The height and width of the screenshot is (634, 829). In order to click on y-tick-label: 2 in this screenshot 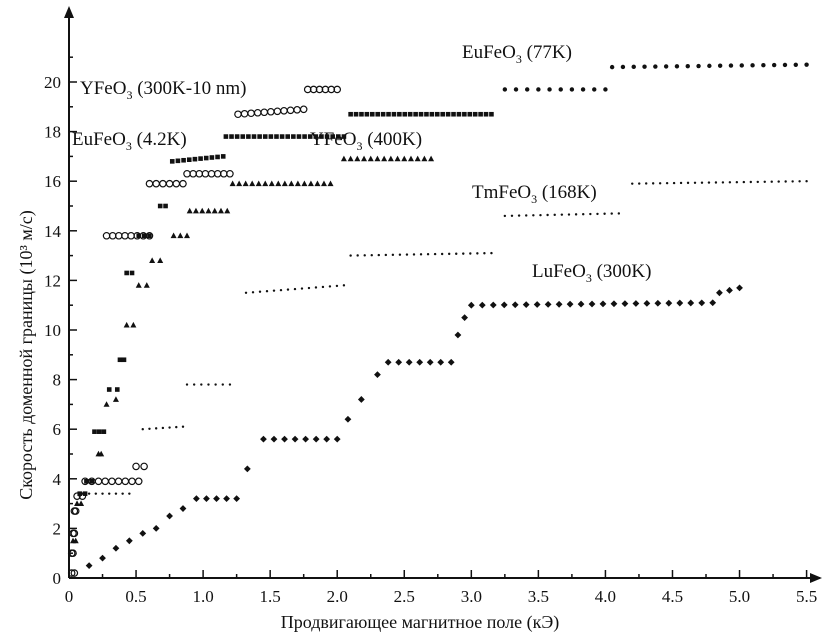, I will do `click(57, 528)`.